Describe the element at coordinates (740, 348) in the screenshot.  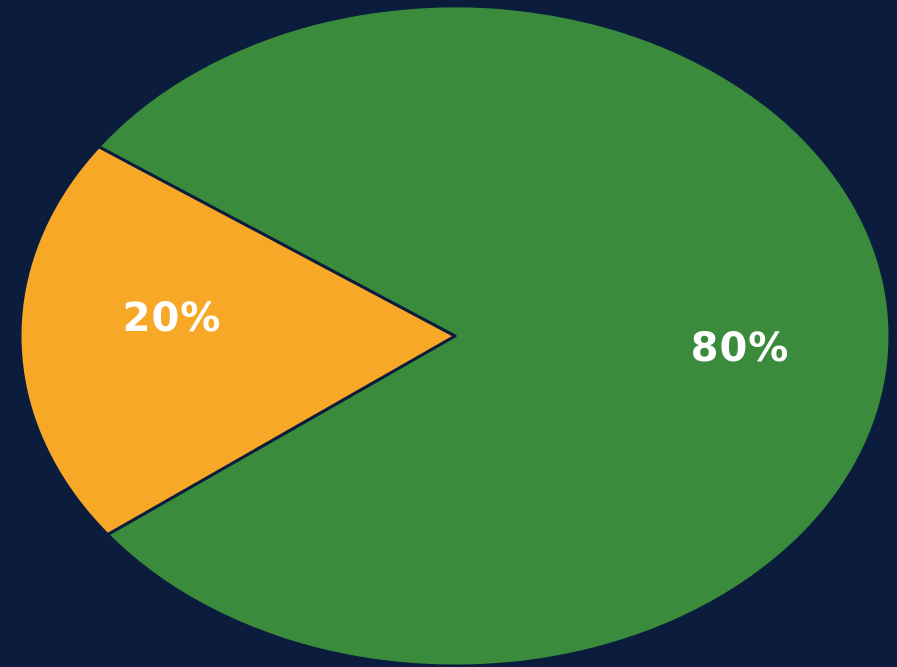
I see `pie-label-major: 80%` at that location.